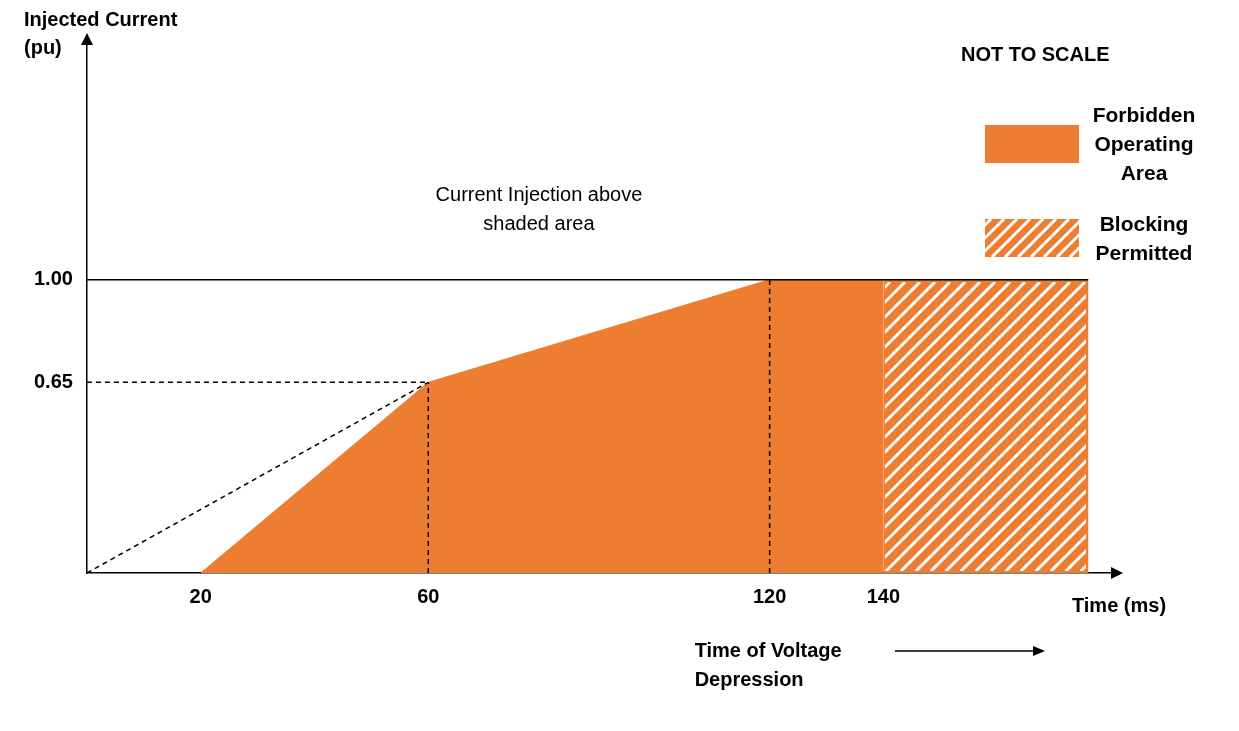  Describe the element at coordinates (883, 595) in the screenshot. I see `x-tick-label: 140` at that location.